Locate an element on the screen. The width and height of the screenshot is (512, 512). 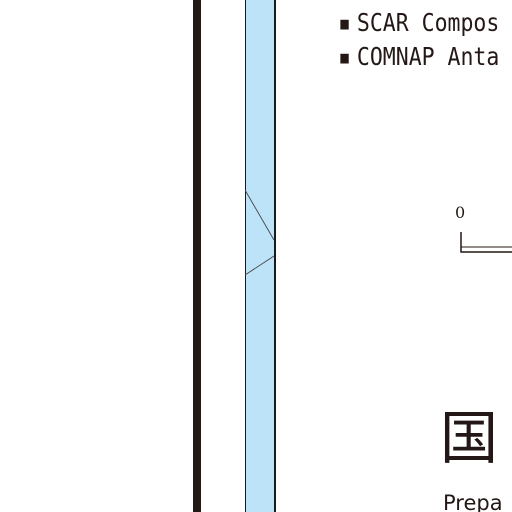
scale-zero-label: 0 is located at coordinates (460, 212).